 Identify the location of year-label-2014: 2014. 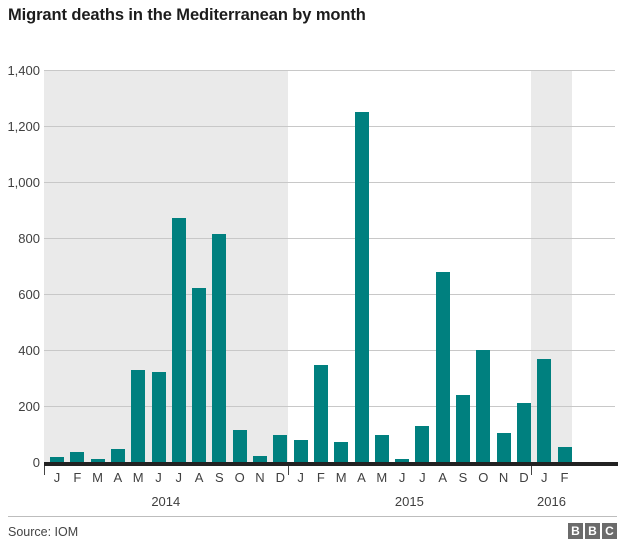
(166, 501).